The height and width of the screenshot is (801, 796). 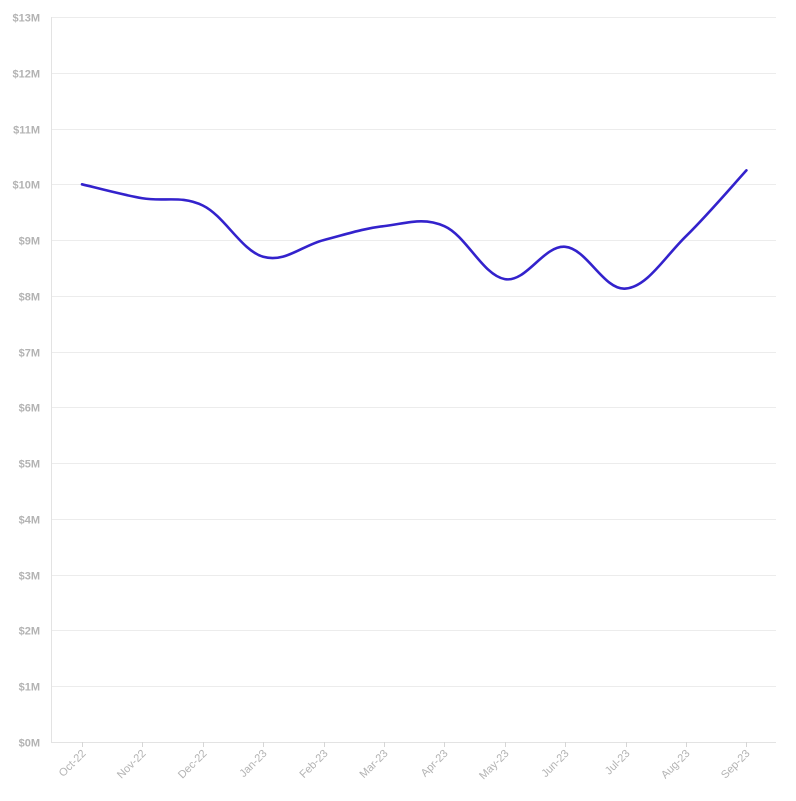 I want to click on x-tick-label: Jan-23, so click(x=253, y=764).